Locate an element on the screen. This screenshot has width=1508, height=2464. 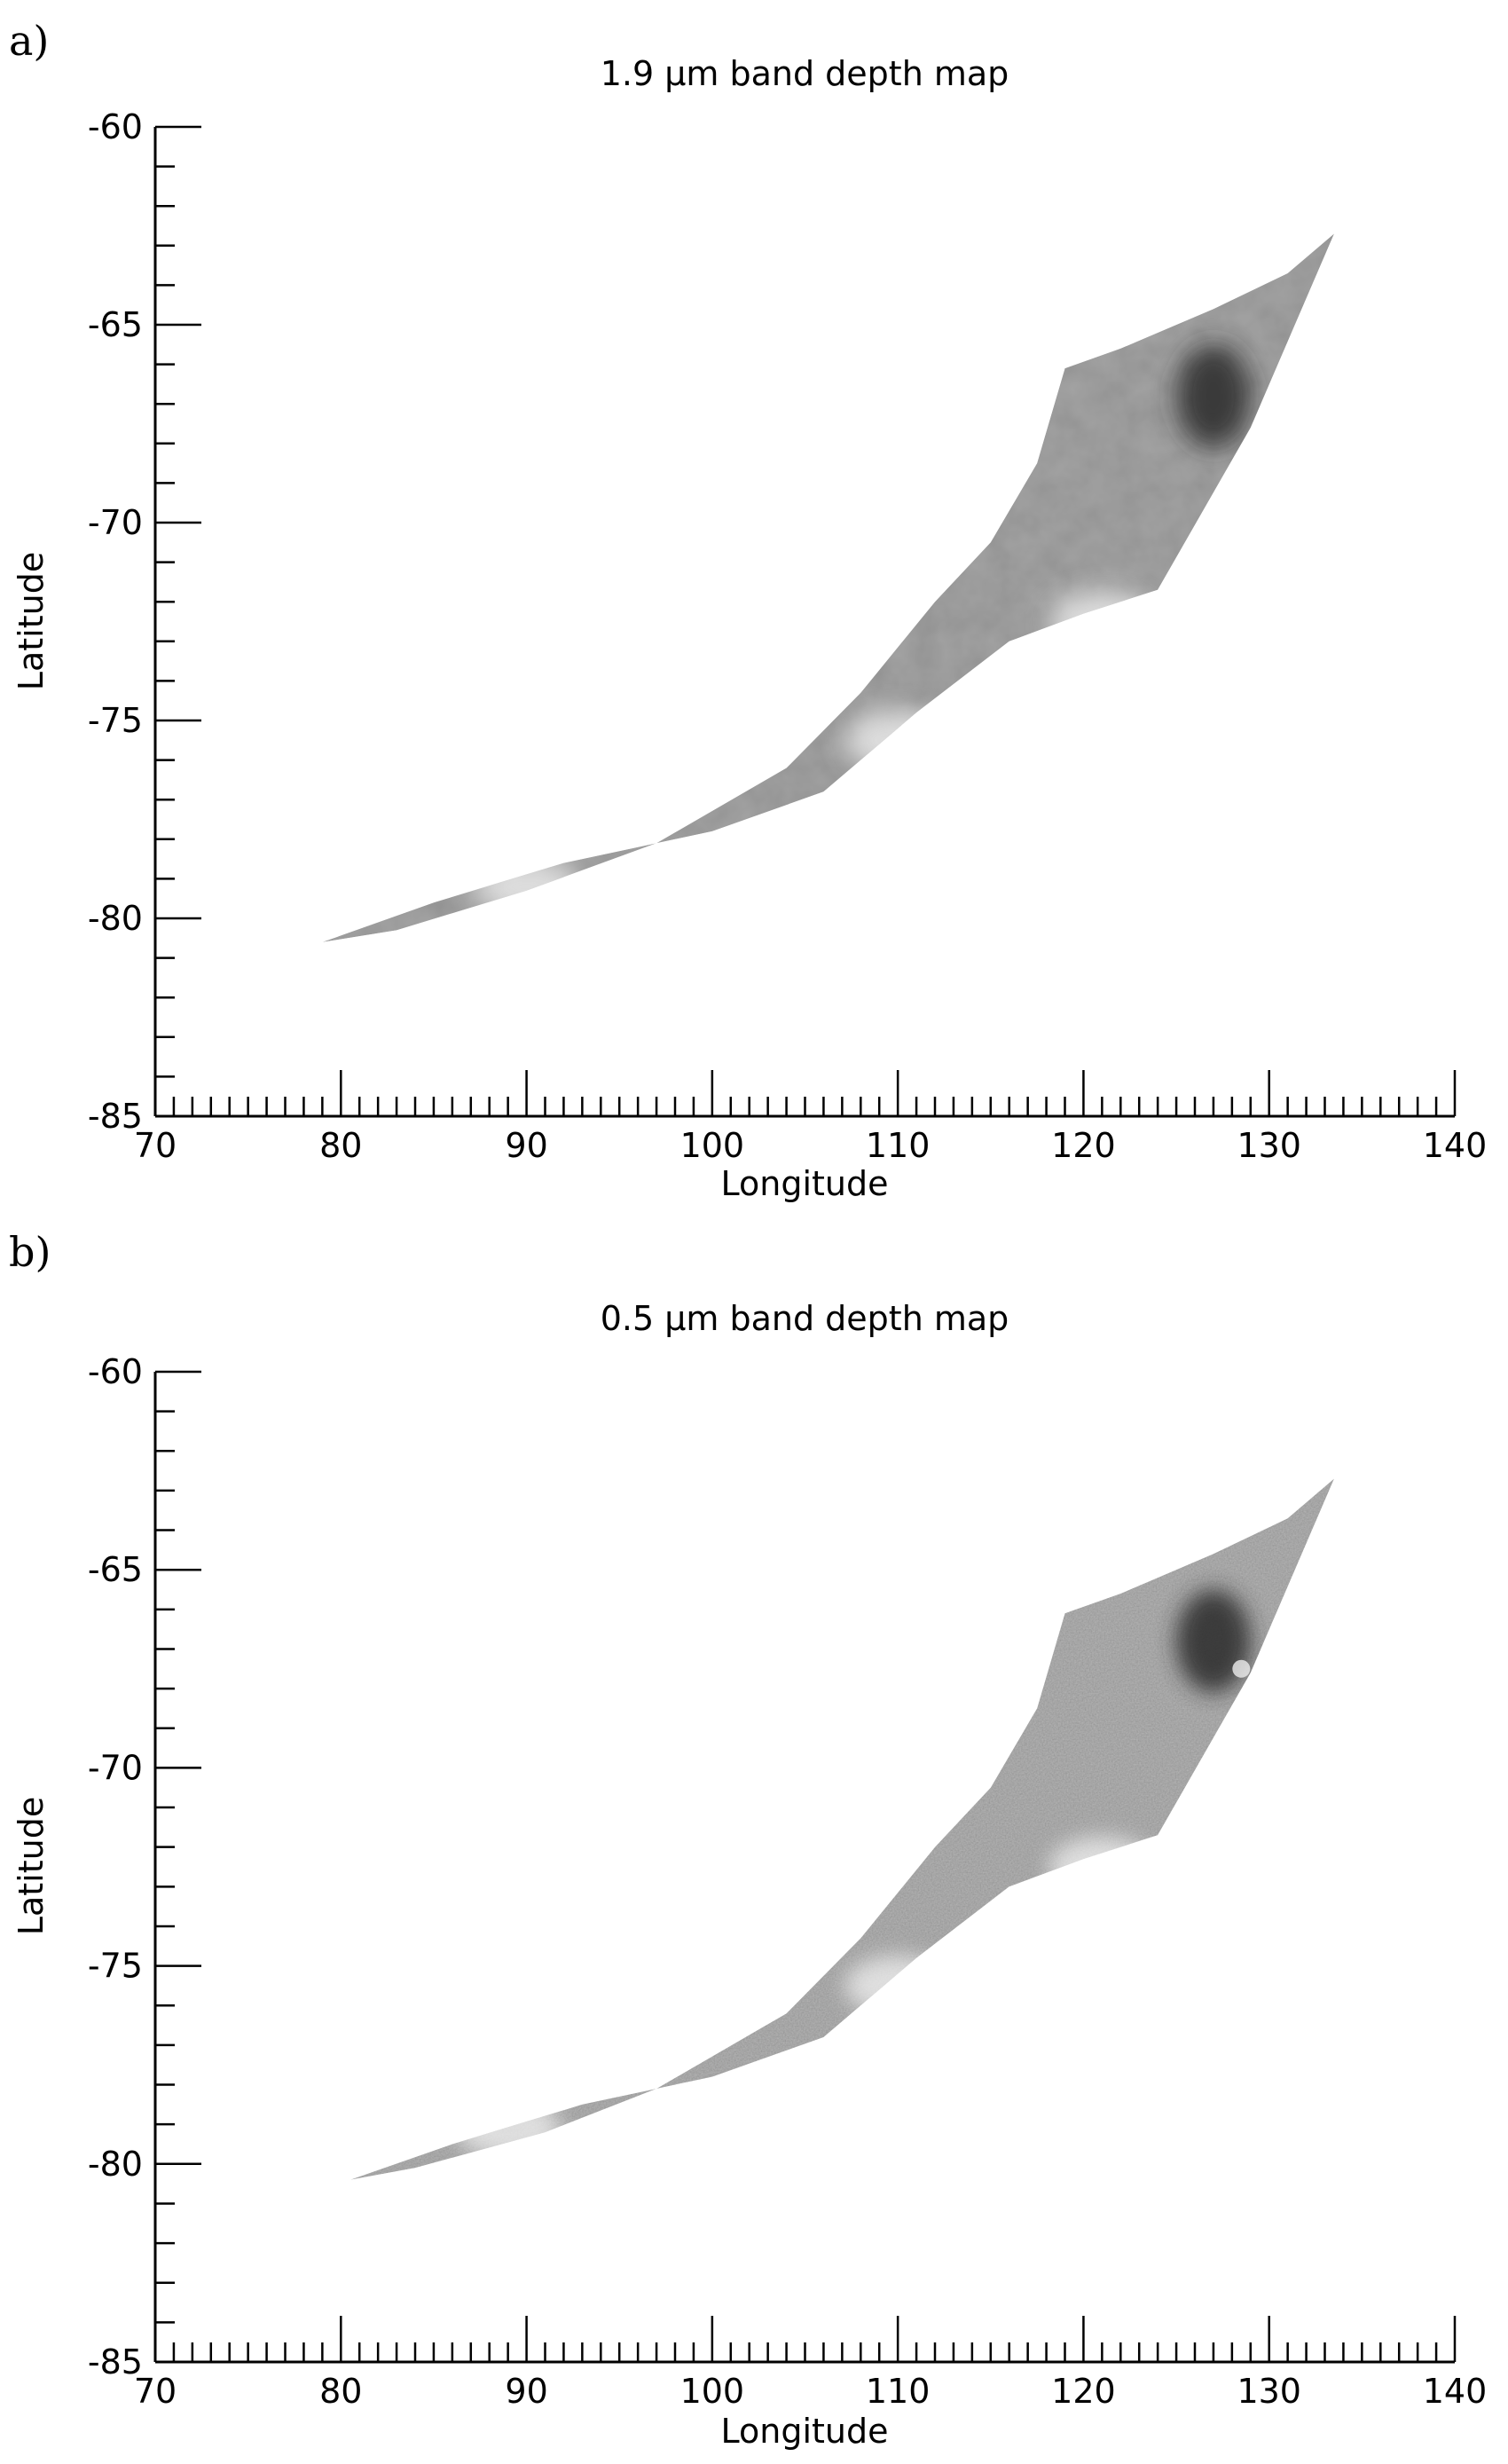
chart-title: 0.5 μm band depth map is located at coordinates (805, 1318).